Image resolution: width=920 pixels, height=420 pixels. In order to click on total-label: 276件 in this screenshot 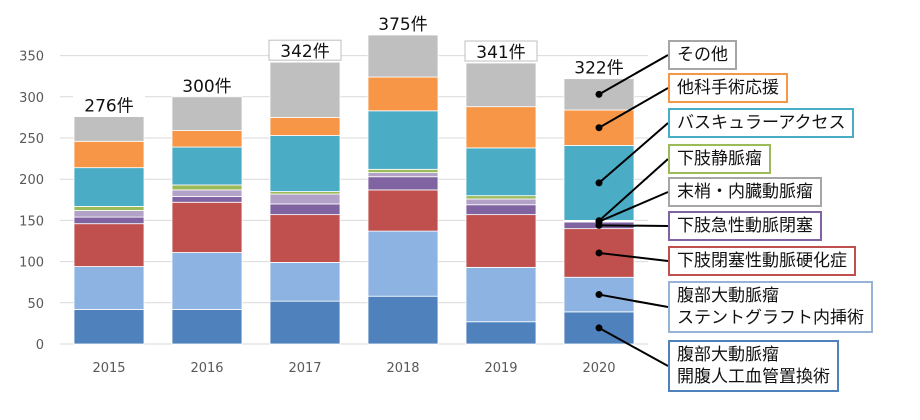, I will do `click(108, 107)`.